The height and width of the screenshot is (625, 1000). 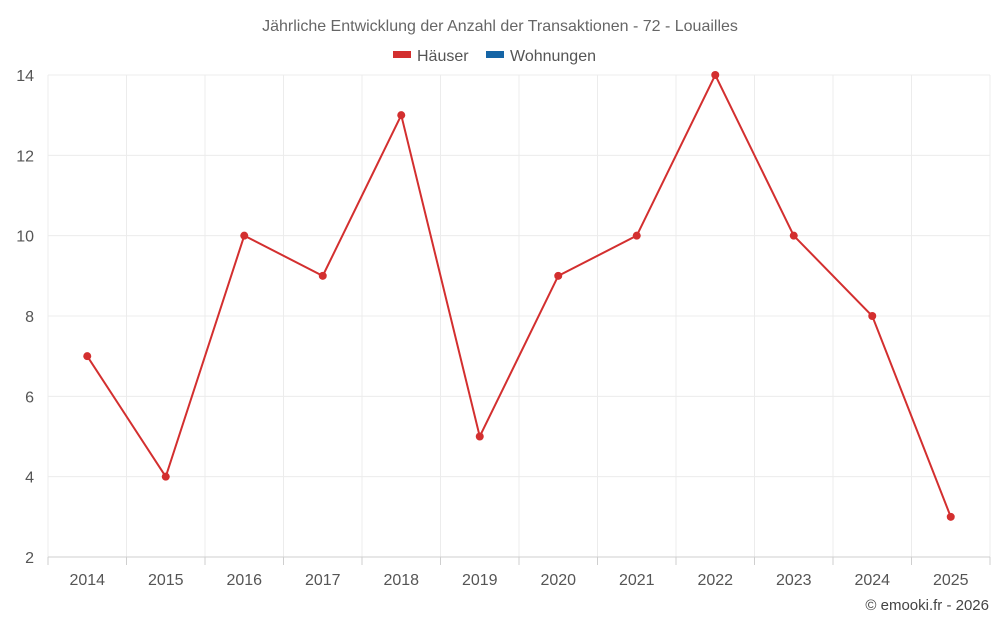 I want to click on y-tick-label: 14, so click(x=25, y=76).